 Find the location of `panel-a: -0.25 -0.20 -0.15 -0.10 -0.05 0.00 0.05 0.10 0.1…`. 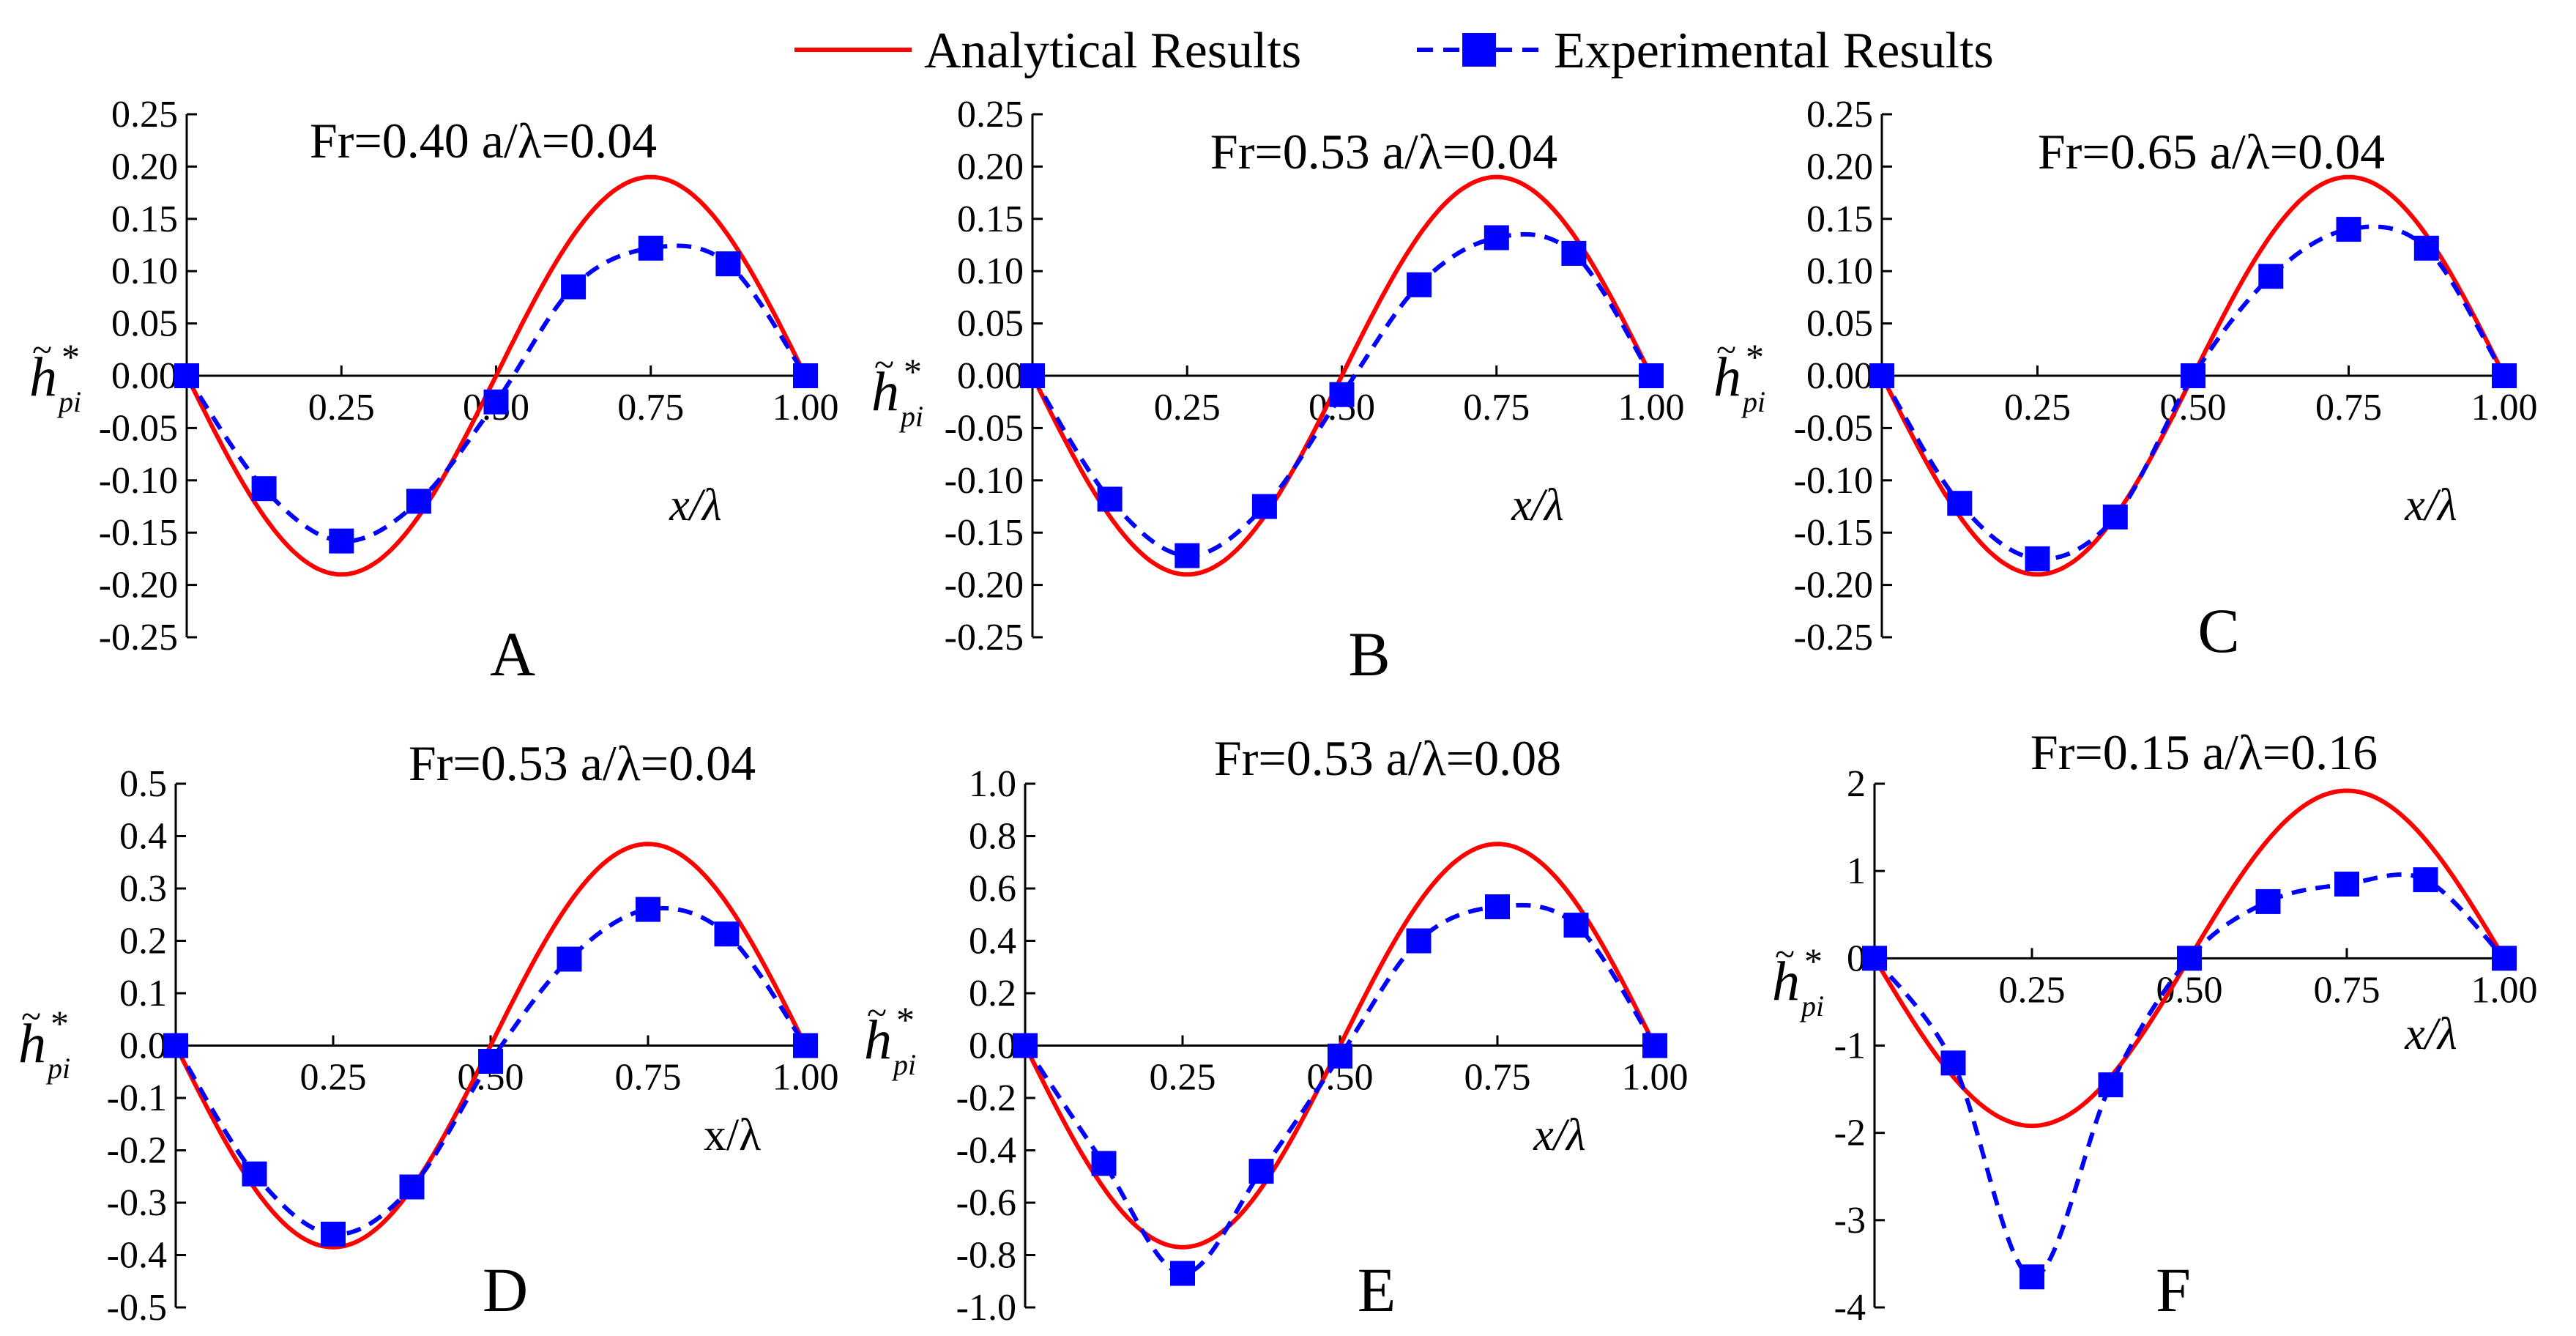

panel-a: -0.25 -0.20 -0.15 -0.10 -0.05 0.00 0.05 0.10 0.1… is located at coordinates (434, 391).